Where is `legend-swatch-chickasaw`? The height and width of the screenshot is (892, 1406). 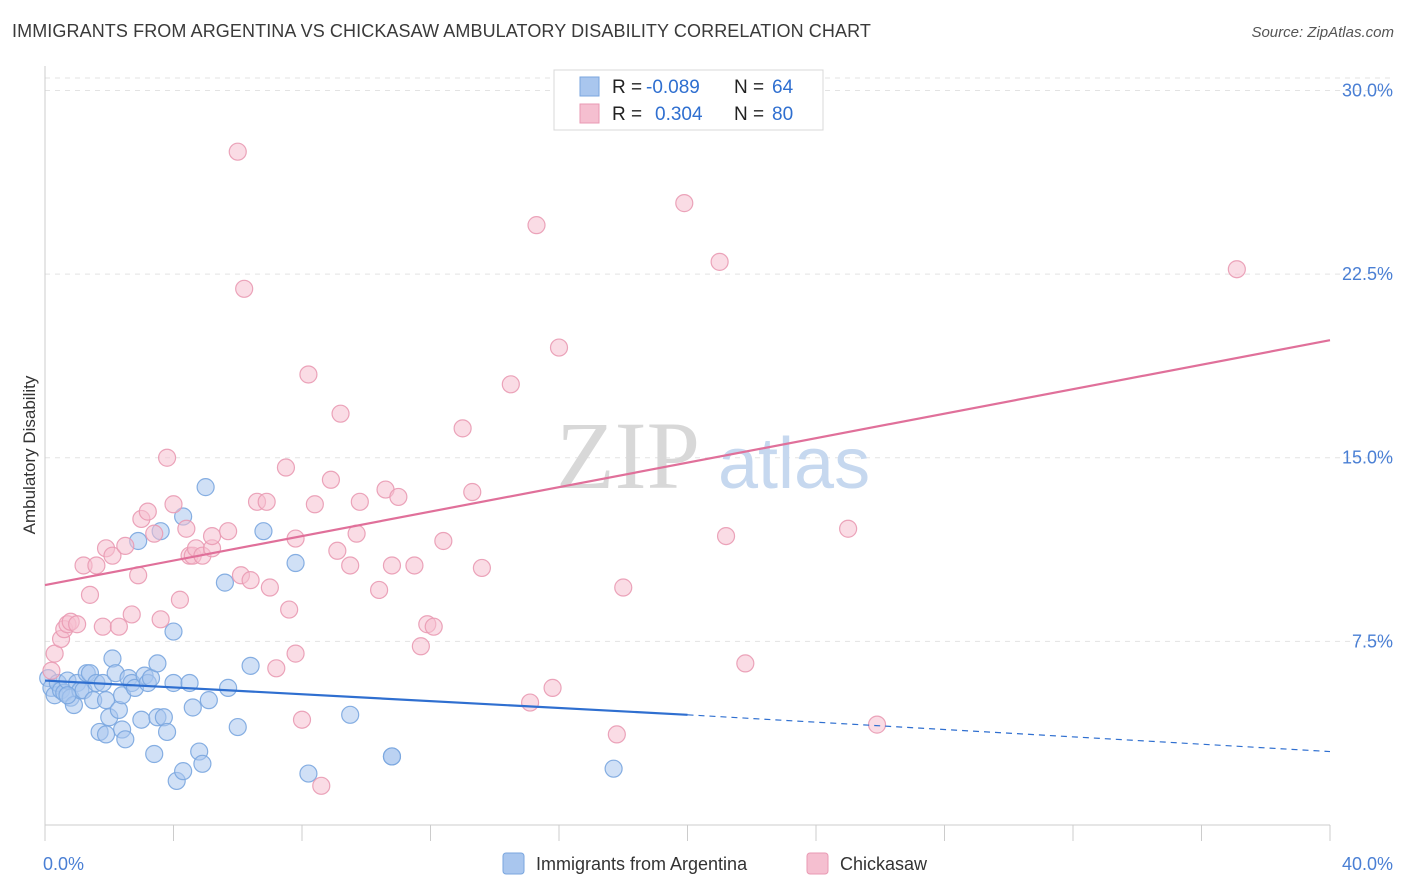 legend-swatch-chickasaw is located at coordinates (589, 113).